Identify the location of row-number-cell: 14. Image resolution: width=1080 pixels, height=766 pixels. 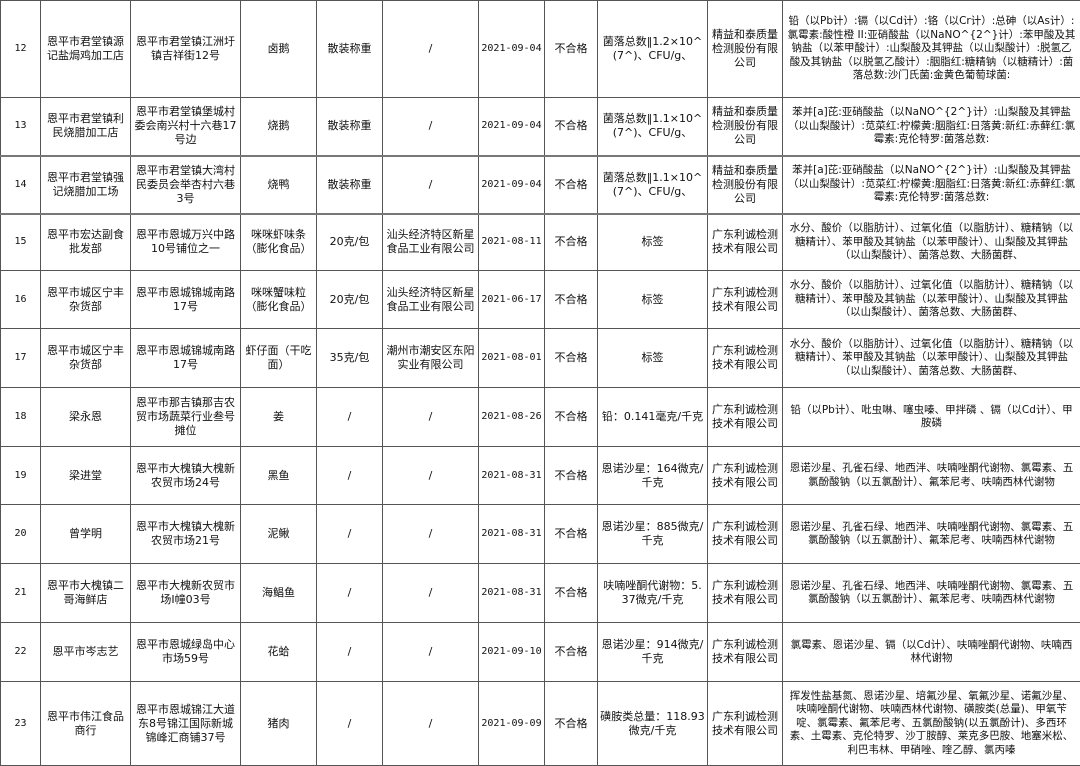
(21, 185).